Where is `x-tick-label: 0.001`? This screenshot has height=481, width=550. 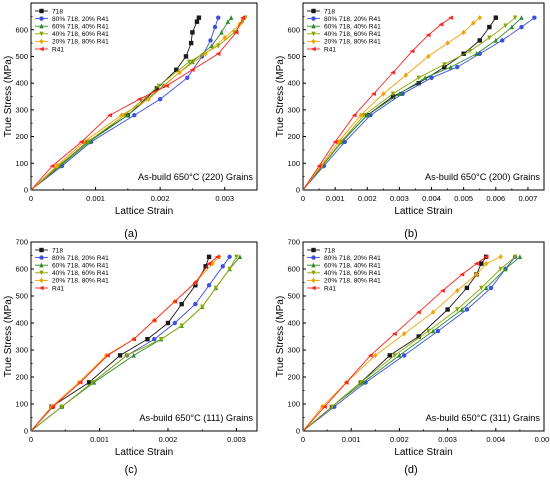 x-tick-label: 0.001 is located at coordinates (351, 439).